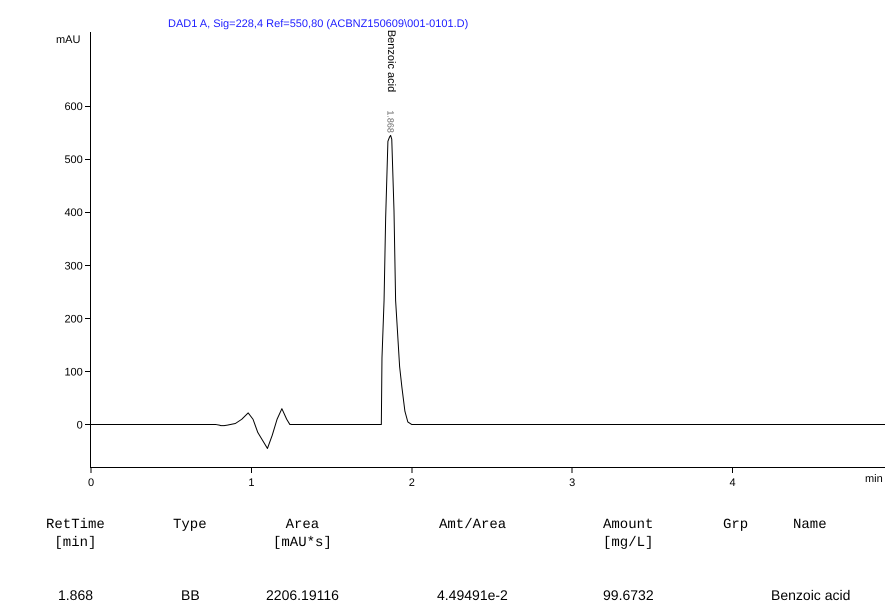 Image resolution: width=893 pixels, height=613 pixels. Describe the element at coordinates (73, 266) in the screenshot. I see `y-tick-label: 300` at that location.